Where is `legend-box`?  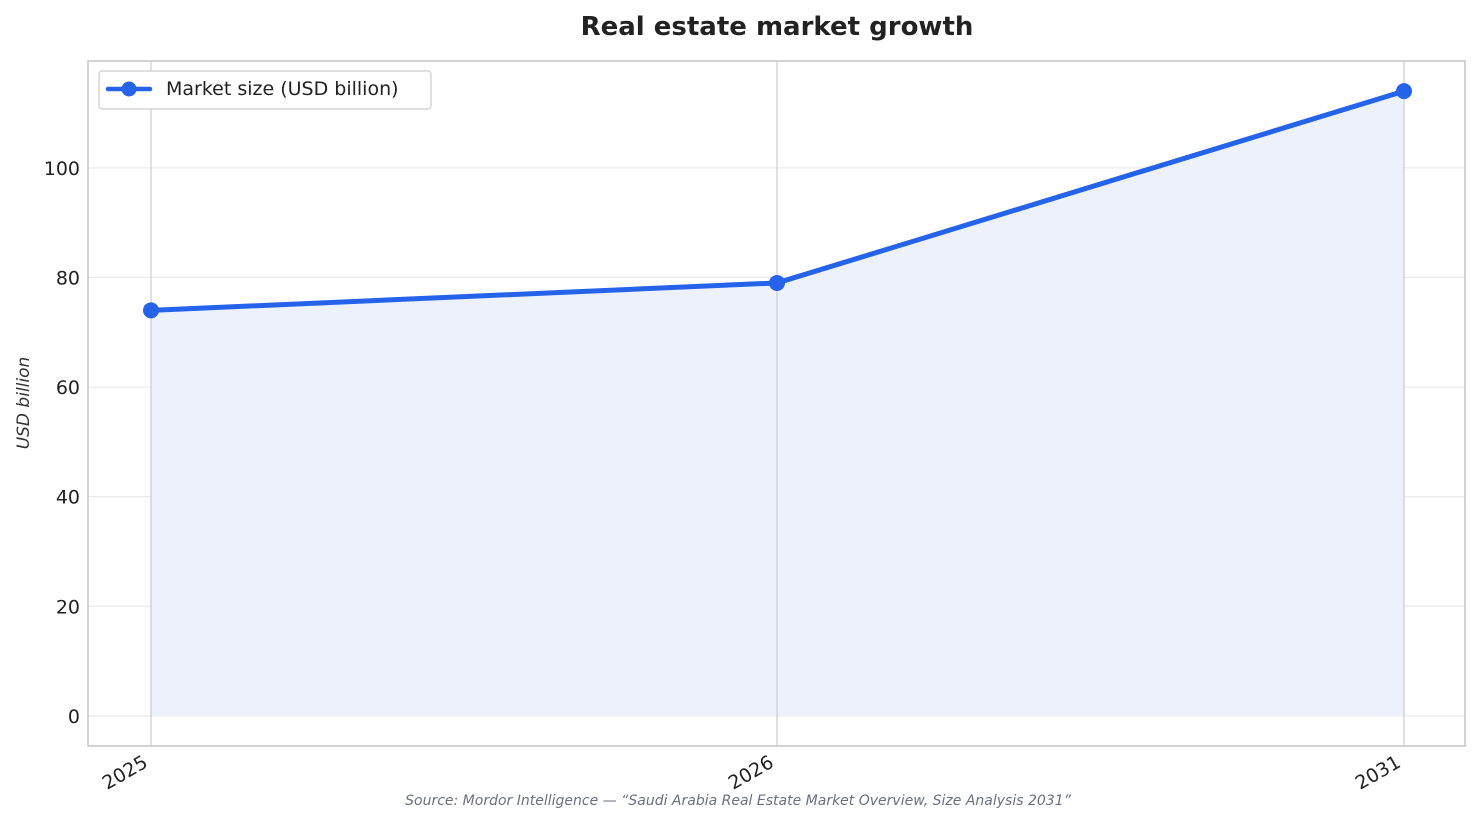
legend-box is located at coordinates (265, 90).